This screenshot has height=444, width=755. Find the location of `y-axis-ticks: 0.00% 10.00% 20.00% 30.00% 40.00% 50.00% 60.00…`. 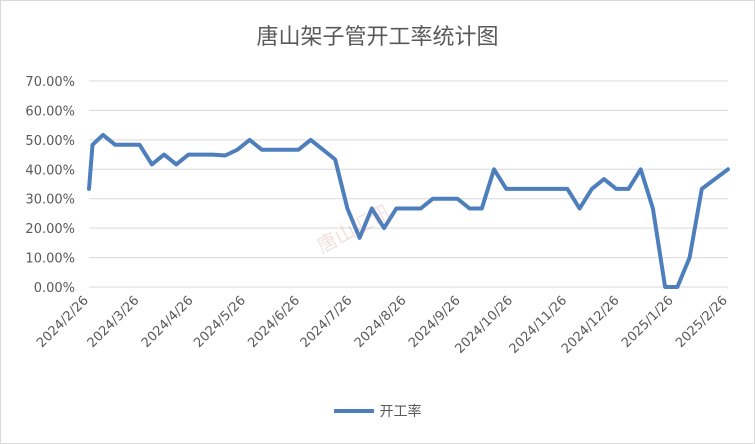

y-axis-ticks: 0.00% 10.00% 20.00% 30.00% 40.00% 50.00% 60.00… is located at coordinates (50, 185).